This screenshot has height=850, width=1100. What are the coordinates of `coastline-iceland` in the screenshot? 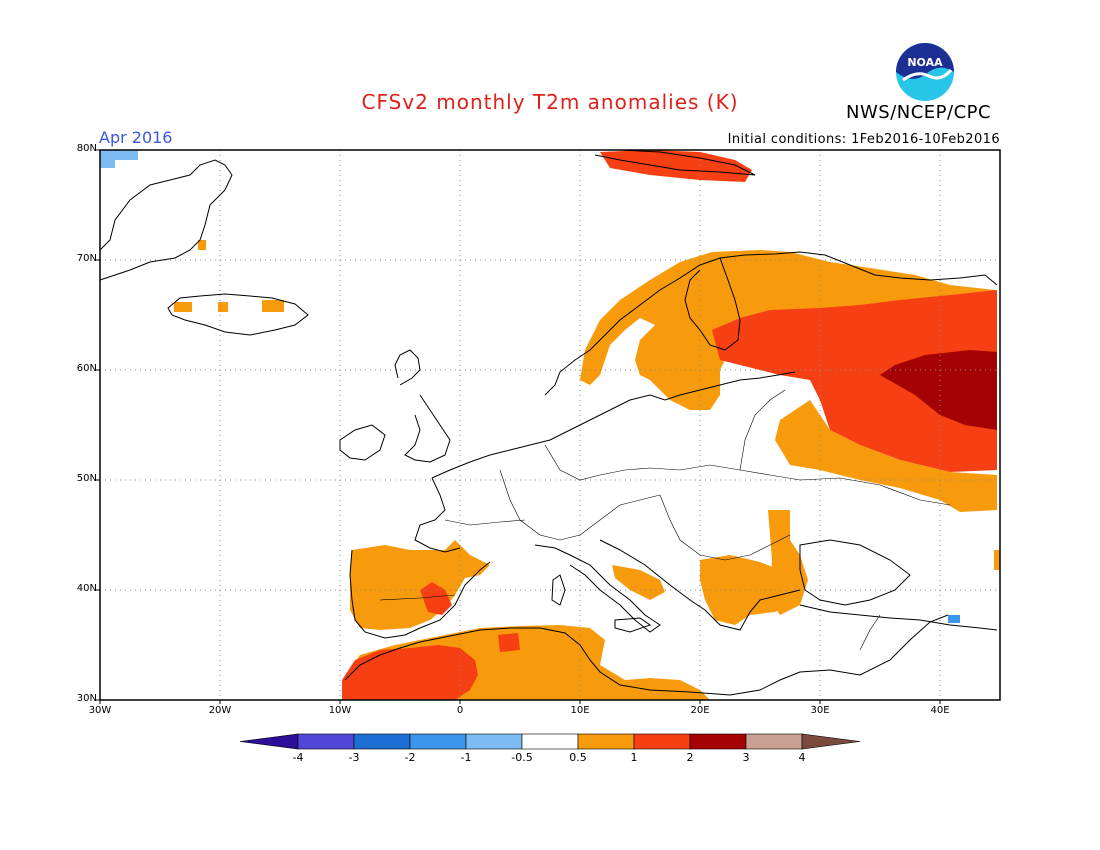 It's located at (238, 314).